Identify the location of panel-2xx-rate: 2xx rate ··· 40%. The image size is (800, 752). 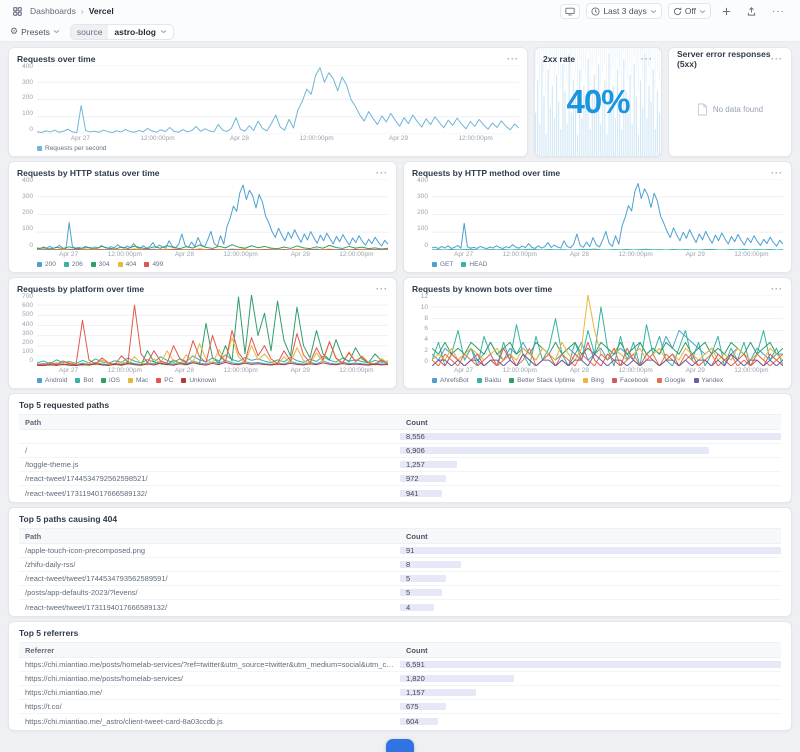
(598, 102).